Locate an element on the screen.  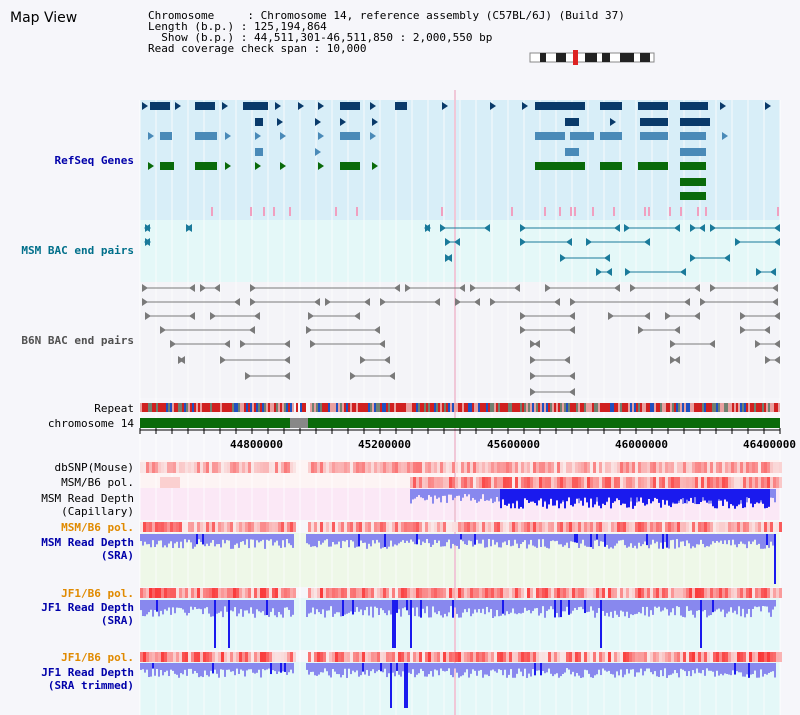
track-label-jf1-read-depth-sra: JF1 Read Depth (SRA) is located at coordinates (87, 614).